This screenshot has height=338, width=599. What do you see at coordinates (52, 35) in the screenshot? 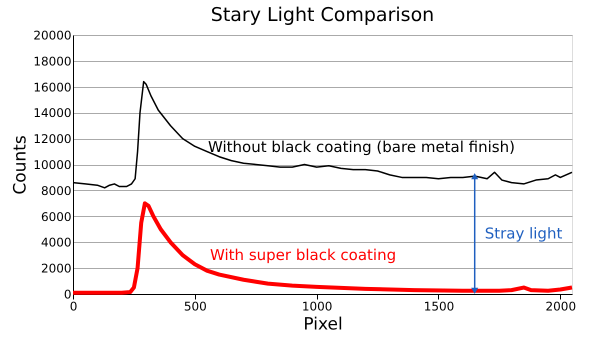
I see `y-tick-label: 20000` at bounding box center [52, 35].